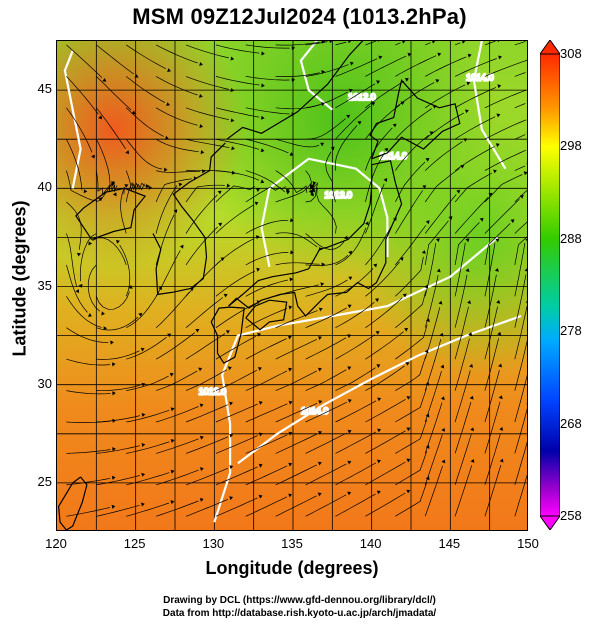  I want to click on isobar-line, so click(489, 105).